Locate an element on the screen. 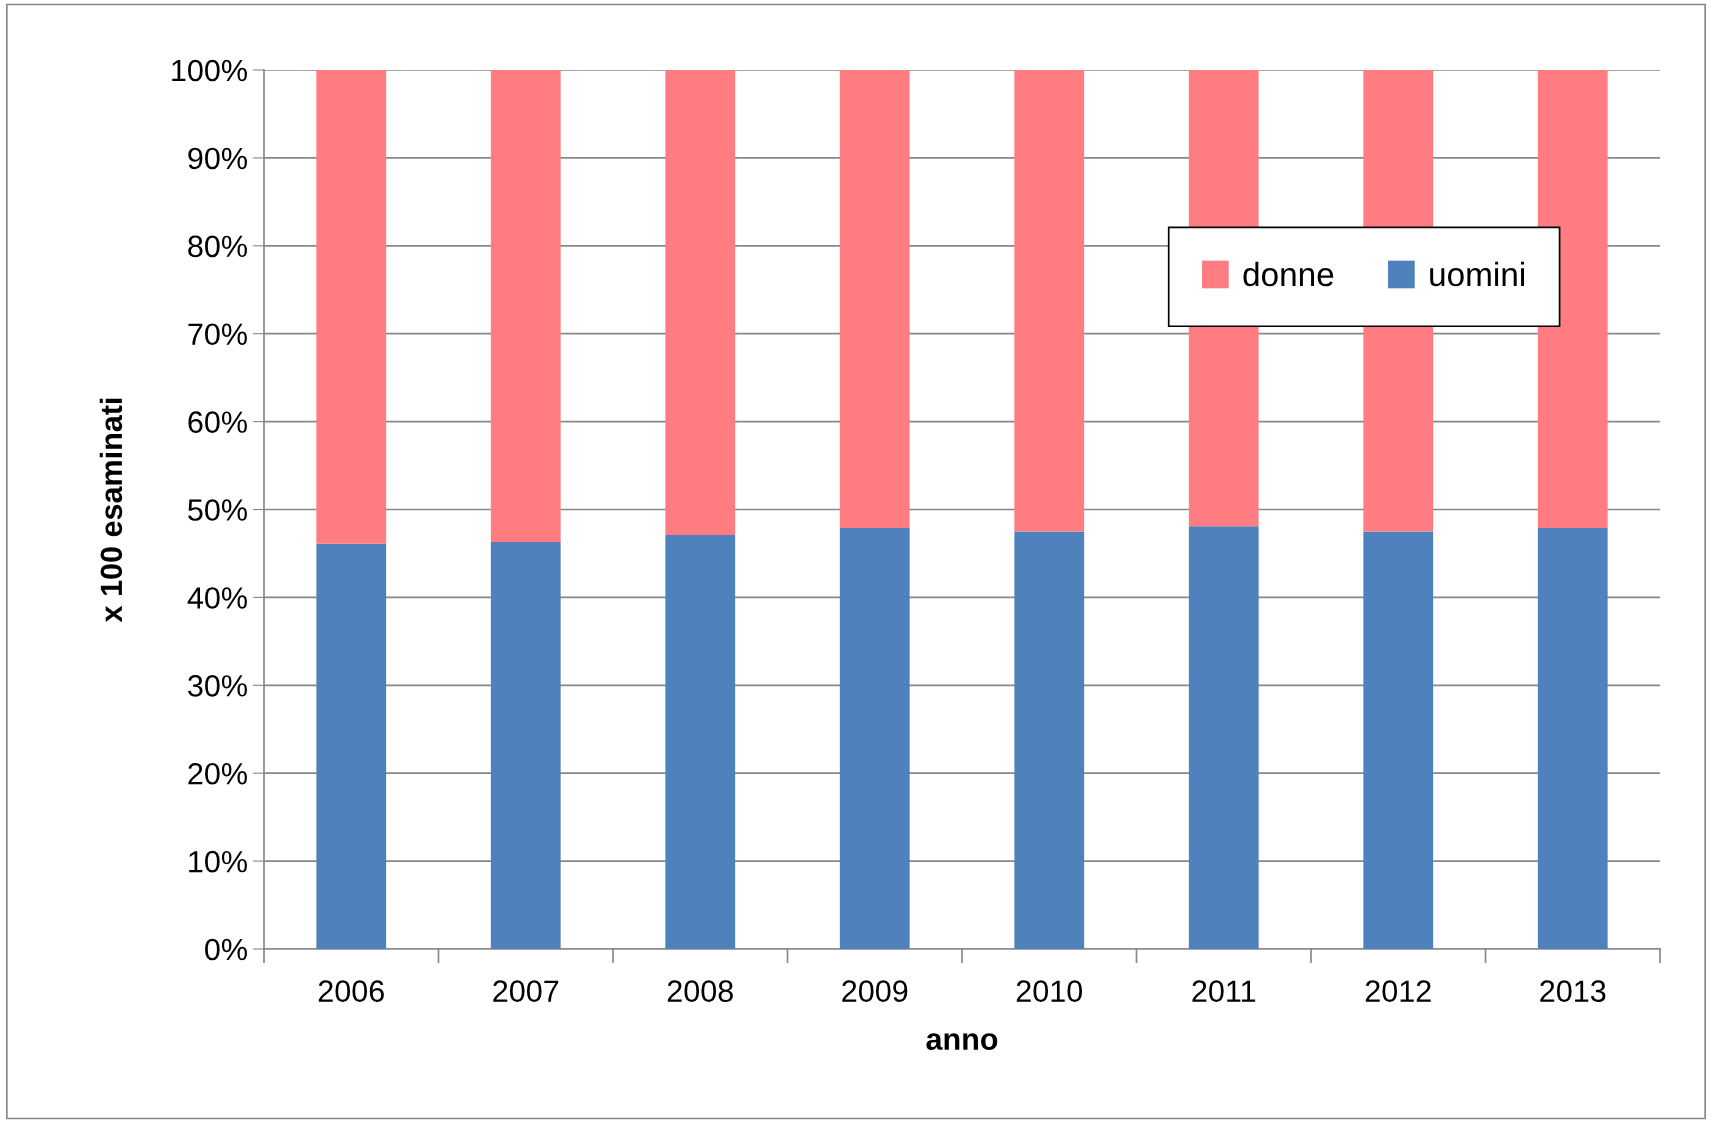 The width and height of the screenshot is (1712, 1123). y-tick-label: 0% is located at coordinates (226, 949).